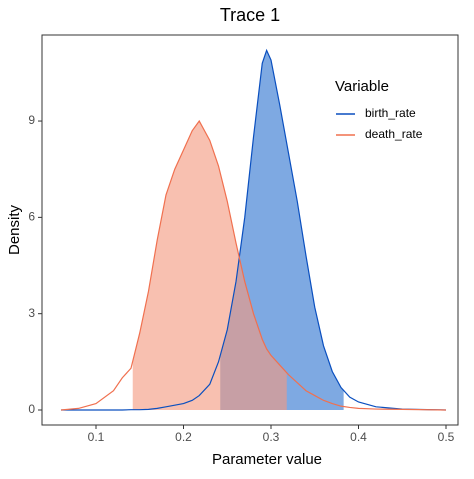 The width and height of the screenshot is (474, 479). I want to click on y-tick-label: 3, so click(31, 313).